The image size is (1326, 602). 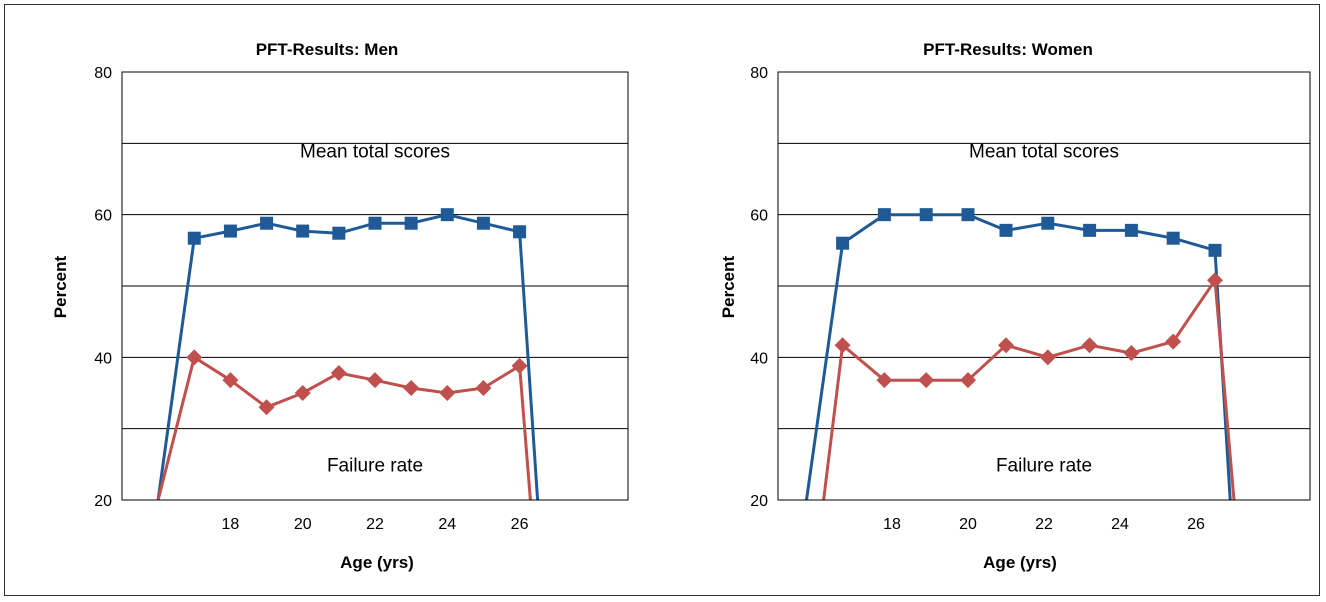 I want to click on series-group, so click(x=348, y=354).